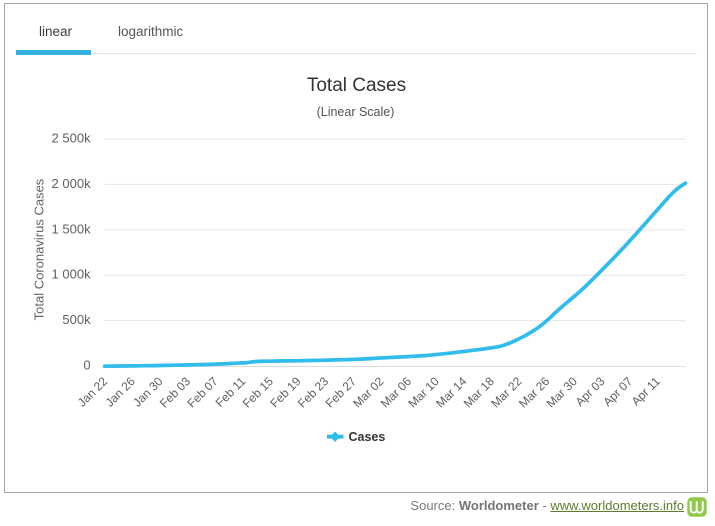  I want to click on svg-text: 1 000k, so click(72, 274).